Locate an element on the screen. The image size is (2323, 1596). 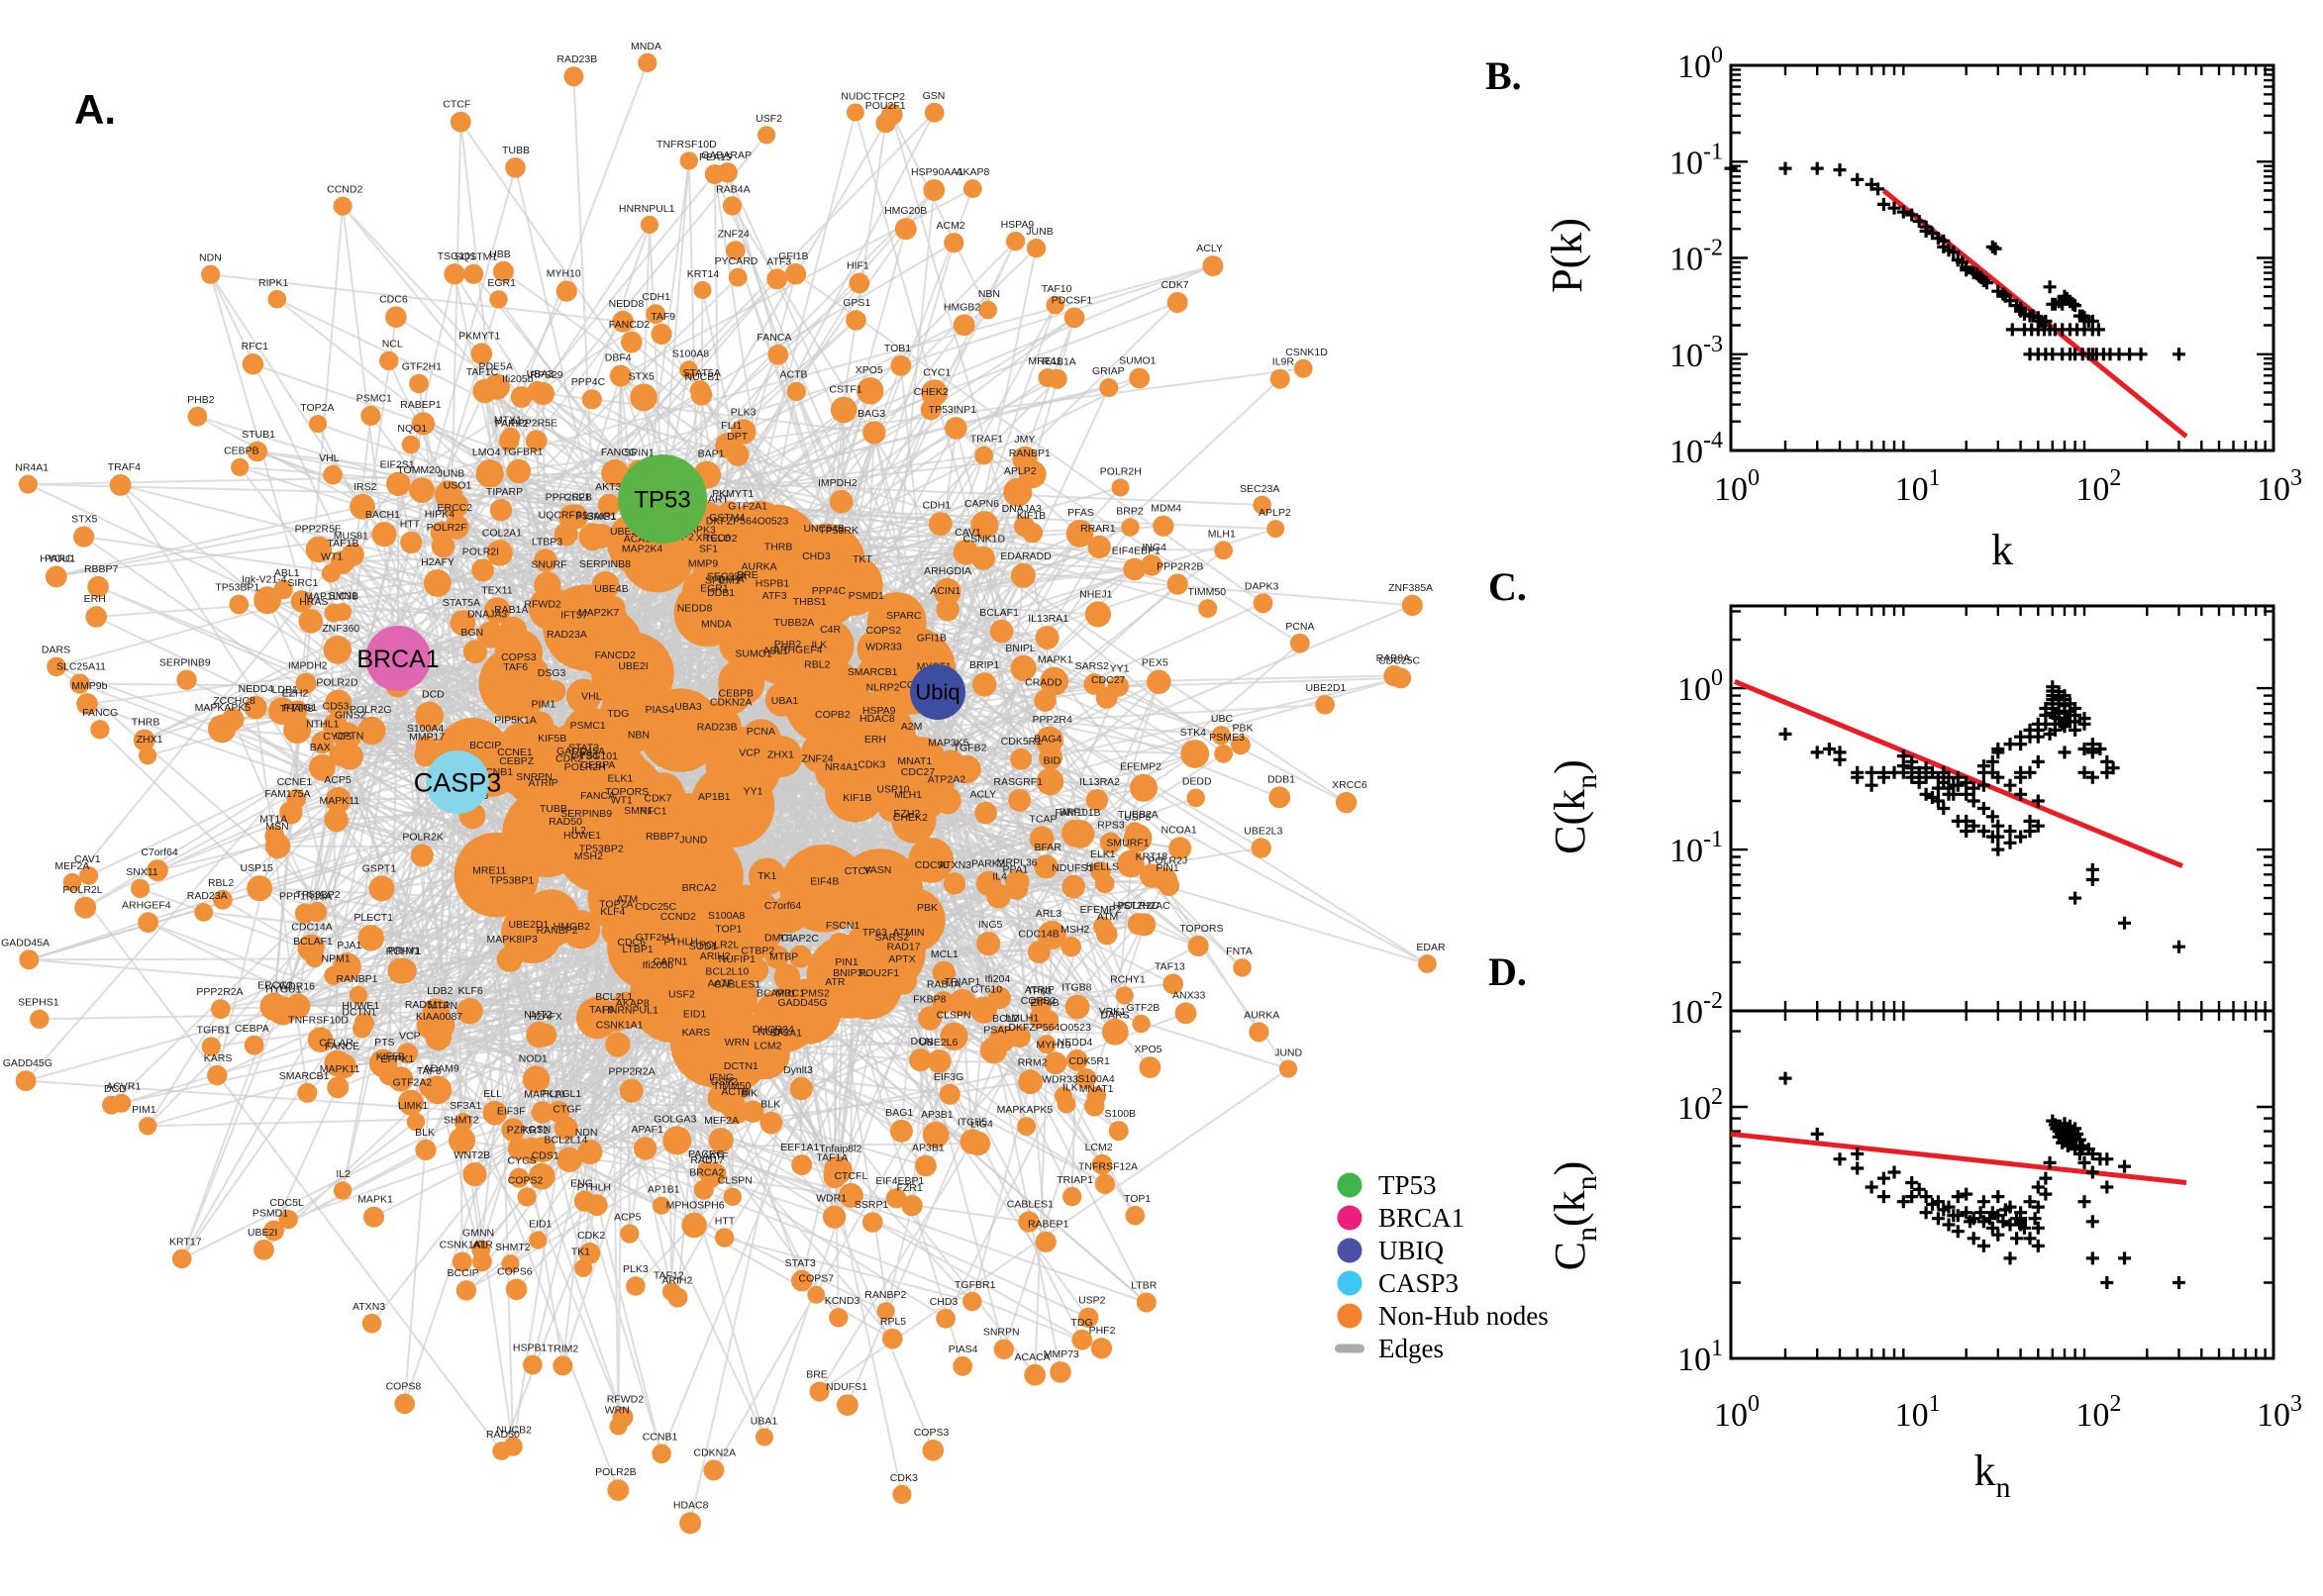
gene-label: TP53BP1 is located at coordinates (512, 881).